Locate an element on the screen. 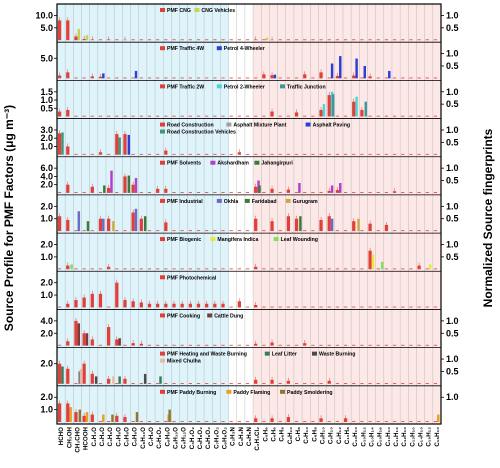  right-tick-label: 0.5 is located at coordinates (452, 371).